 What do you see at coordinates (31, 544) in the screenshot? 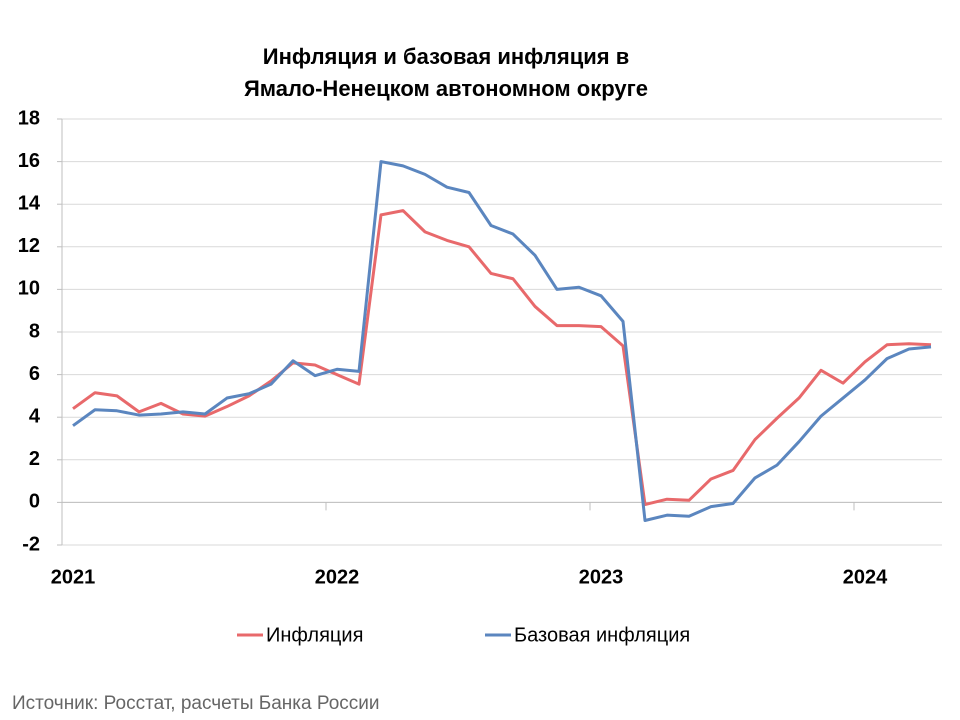
I see `y-tick-label: -2` at bounding box center [31, 544].